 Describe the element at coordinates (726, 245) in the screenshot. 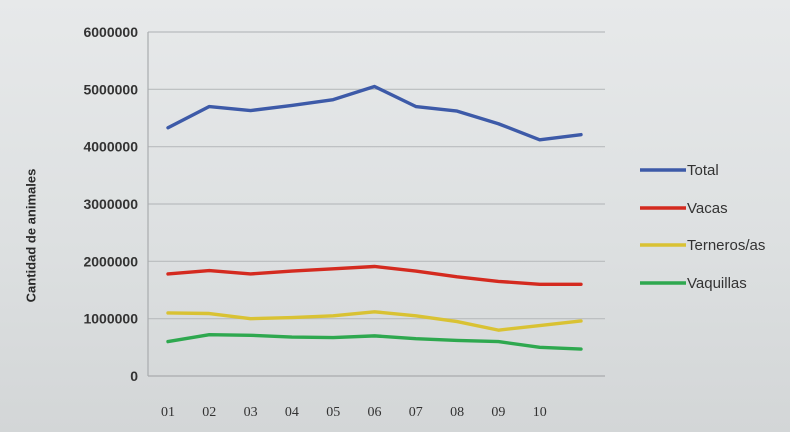

I see `legend-label: Terneros/as` at that location.